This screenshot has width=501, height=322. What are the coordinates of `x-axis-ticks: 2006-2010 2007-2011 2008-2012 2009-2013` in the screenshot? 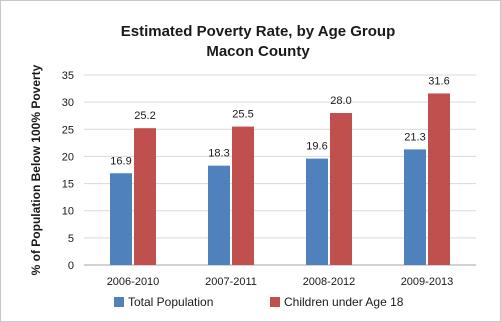 It's located at (280, 282).